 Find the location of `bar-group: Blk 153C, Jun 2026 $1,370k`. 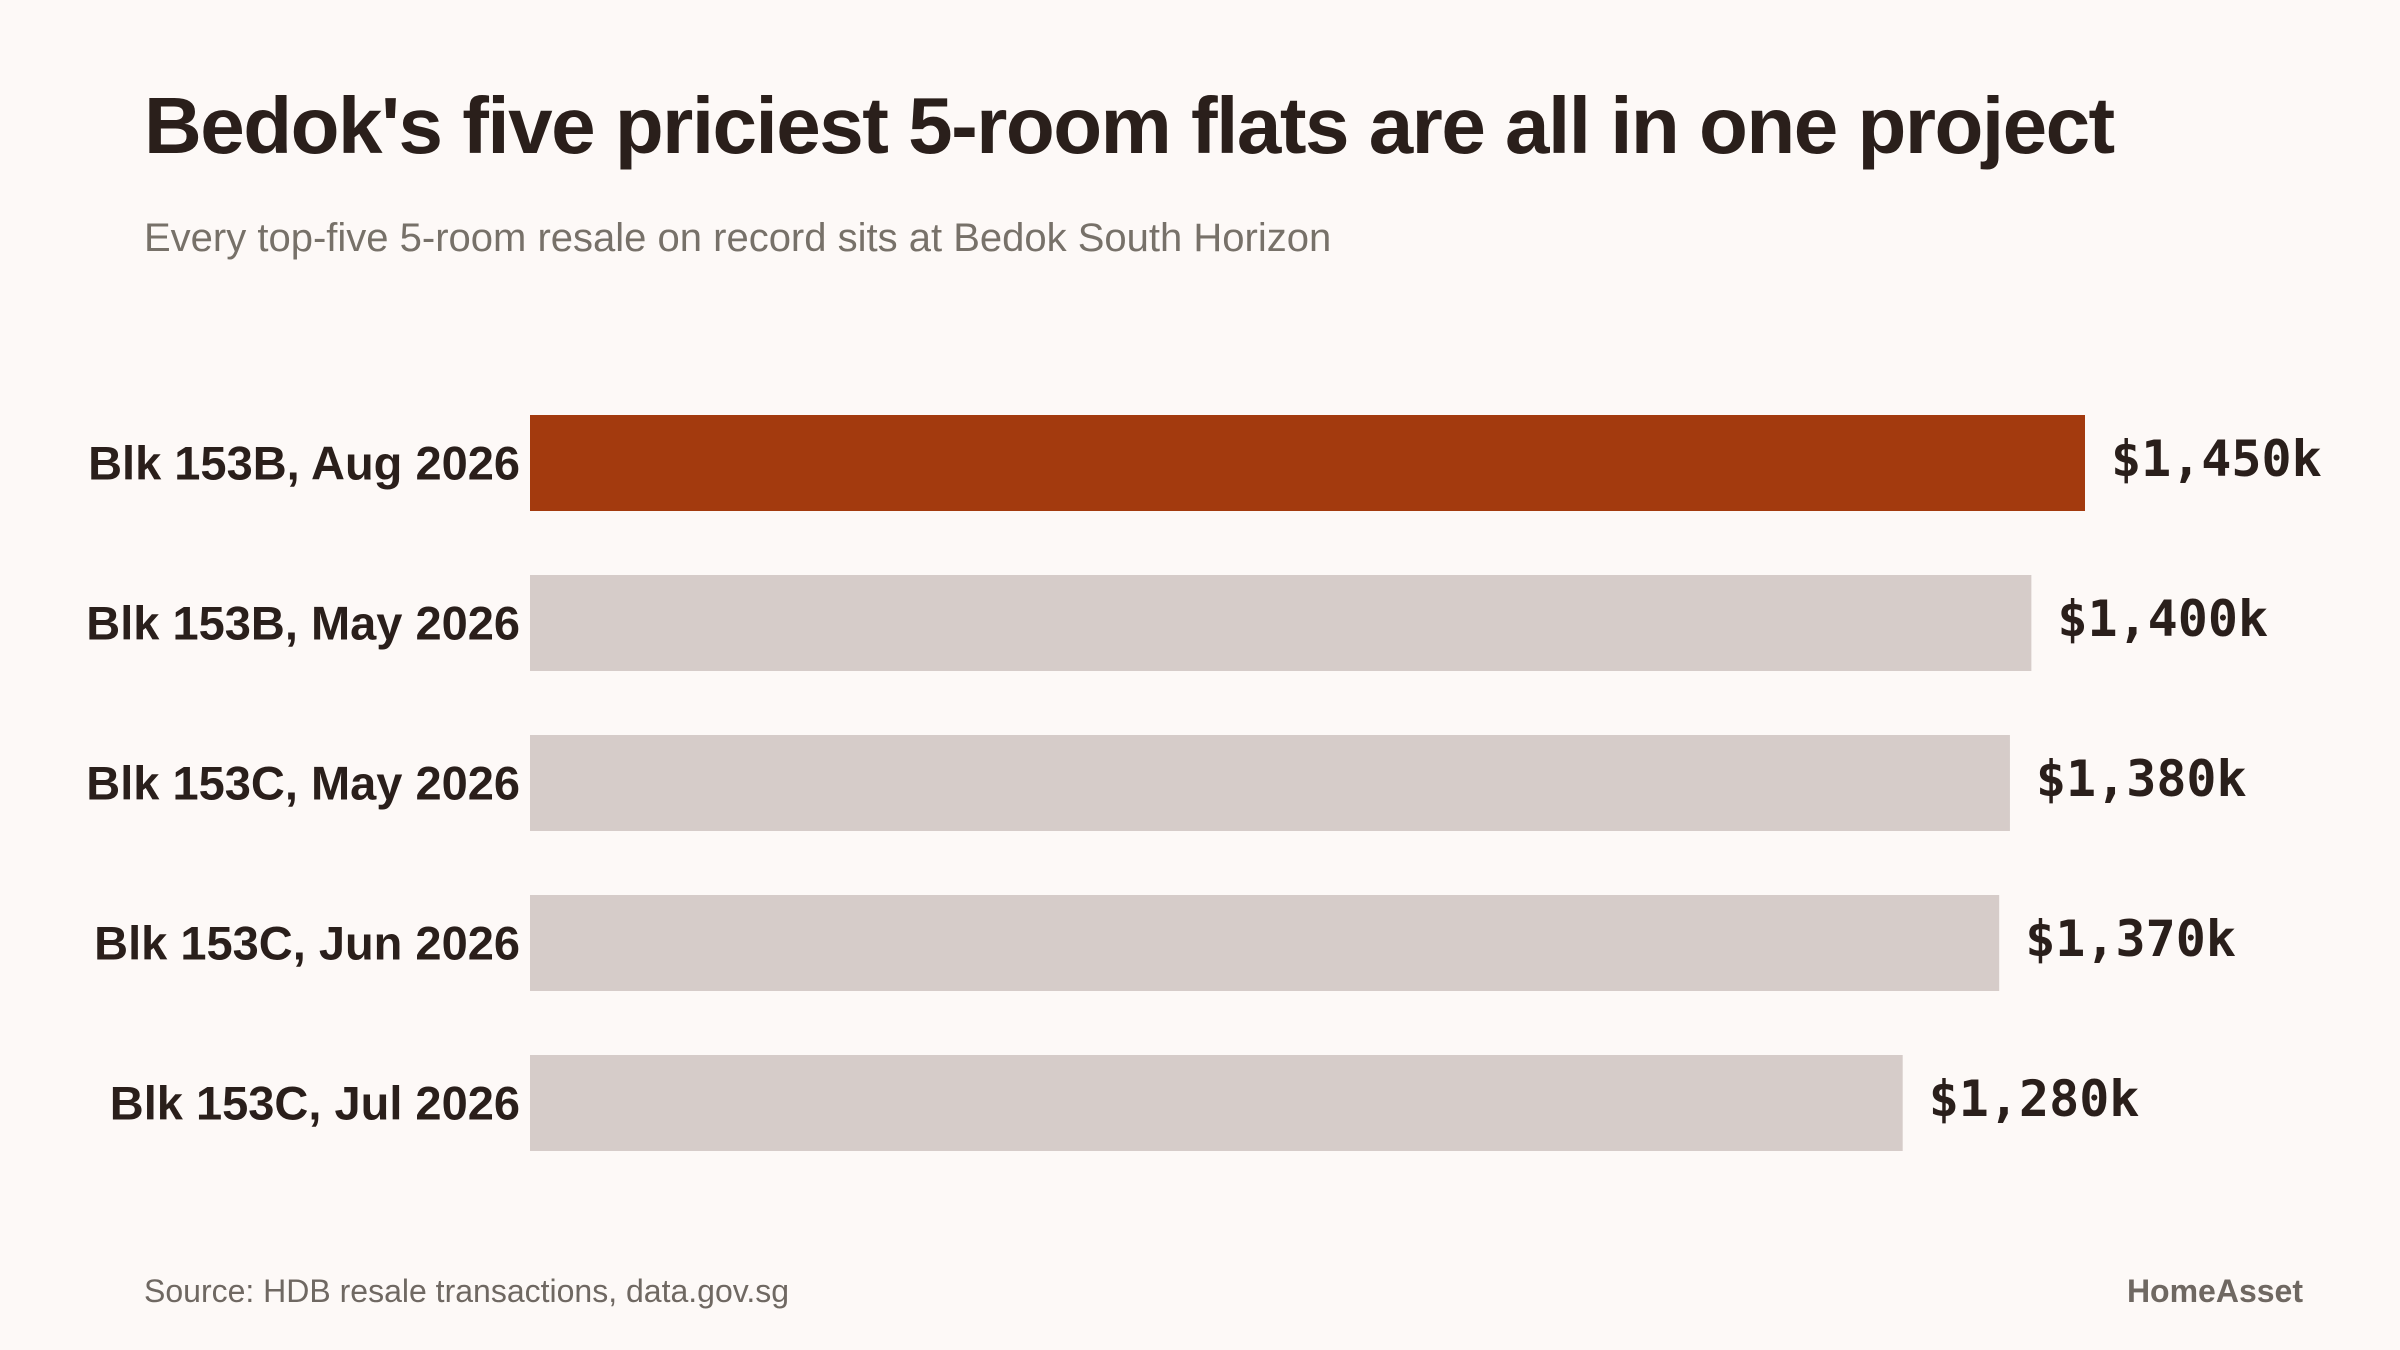

bar-group: Blk 153C, Jun 2026 $1,370k is located at coordinates (1165, 943).